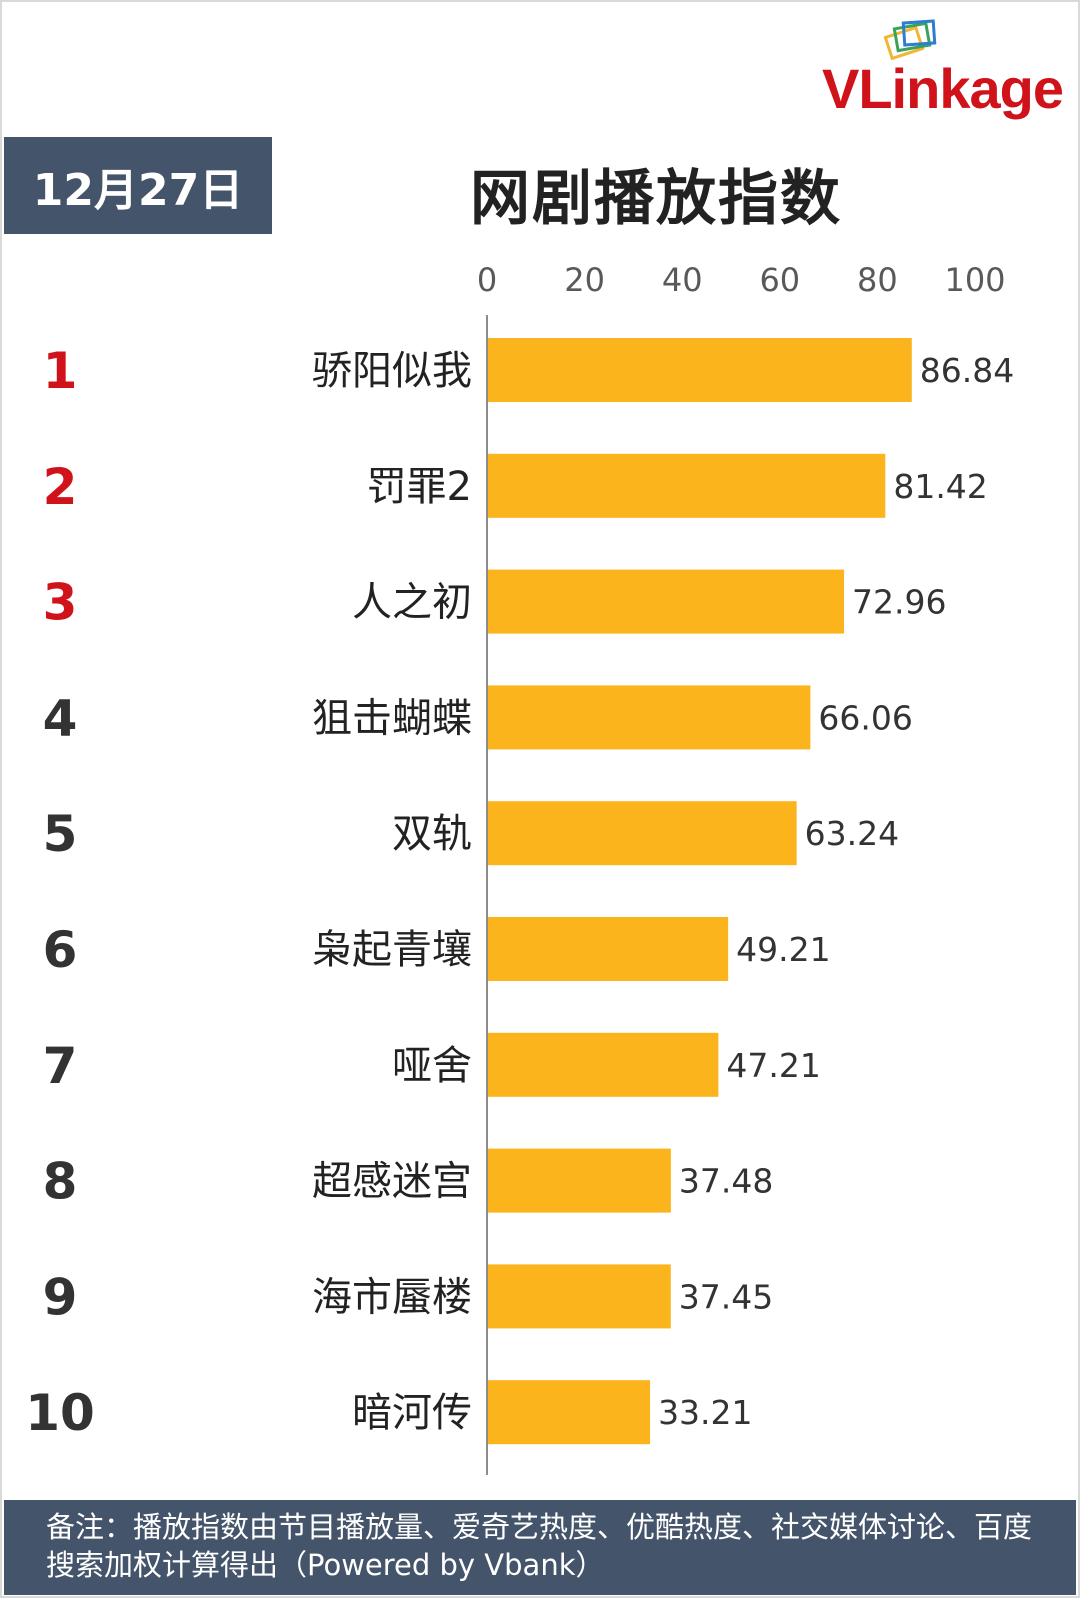 This screenshot has height=1598, width=1080. Describe the element at coordinates (773, 1065) in the screenshot. I see `value-label: 47.21` at that location.